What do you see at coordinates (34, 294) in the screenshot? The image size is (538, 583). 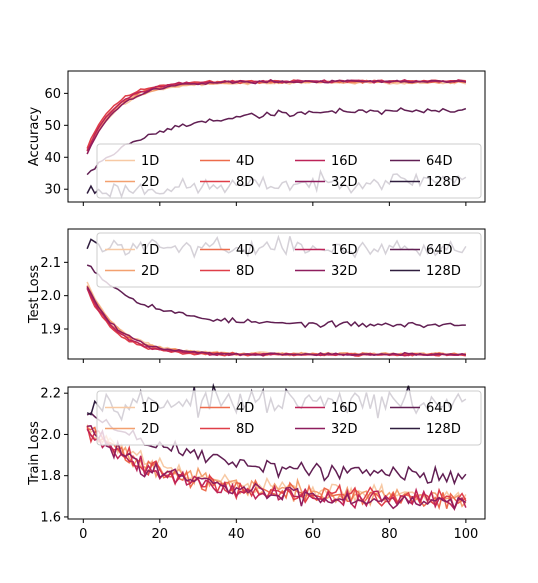 I see `y-axis-label: Test Loss` at bounding box center [34, 294].